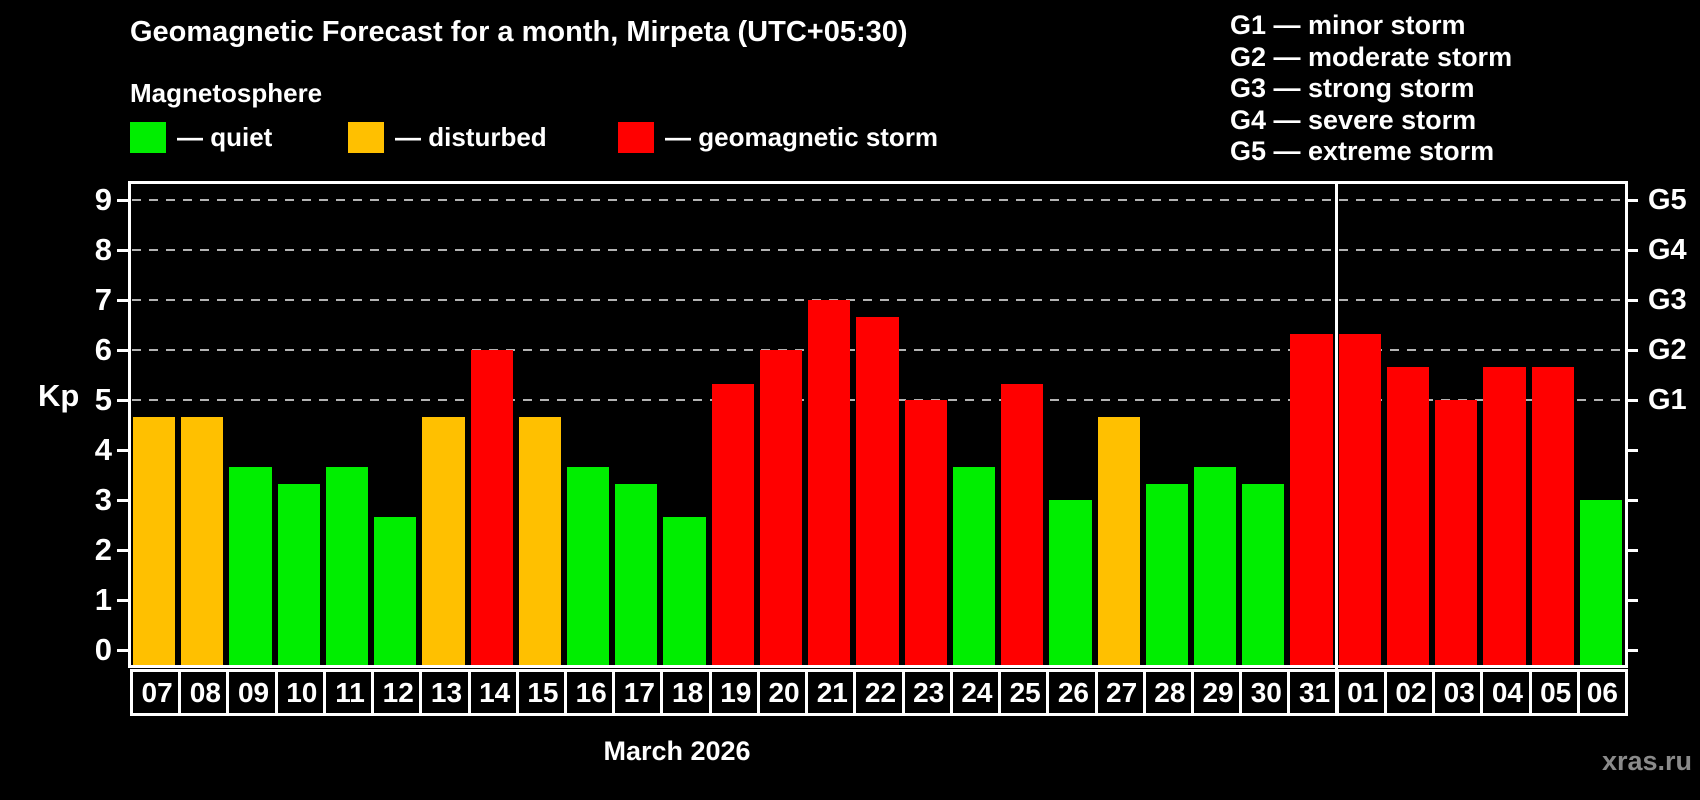 The width and height of the screenshot is (1700, 800). What do you see at coordinates (397, 692) in the screenshot?
I see `x-label-12: 12` at bounding box center [397, 692].